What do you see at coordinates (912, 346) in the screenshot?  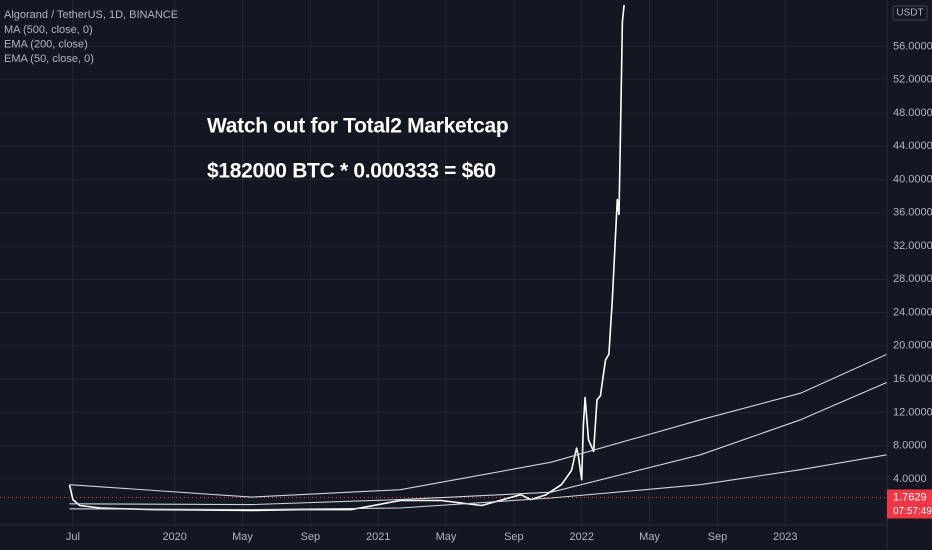 I see `y-tick-label: 20.0000` at bounding box center [912, 346].